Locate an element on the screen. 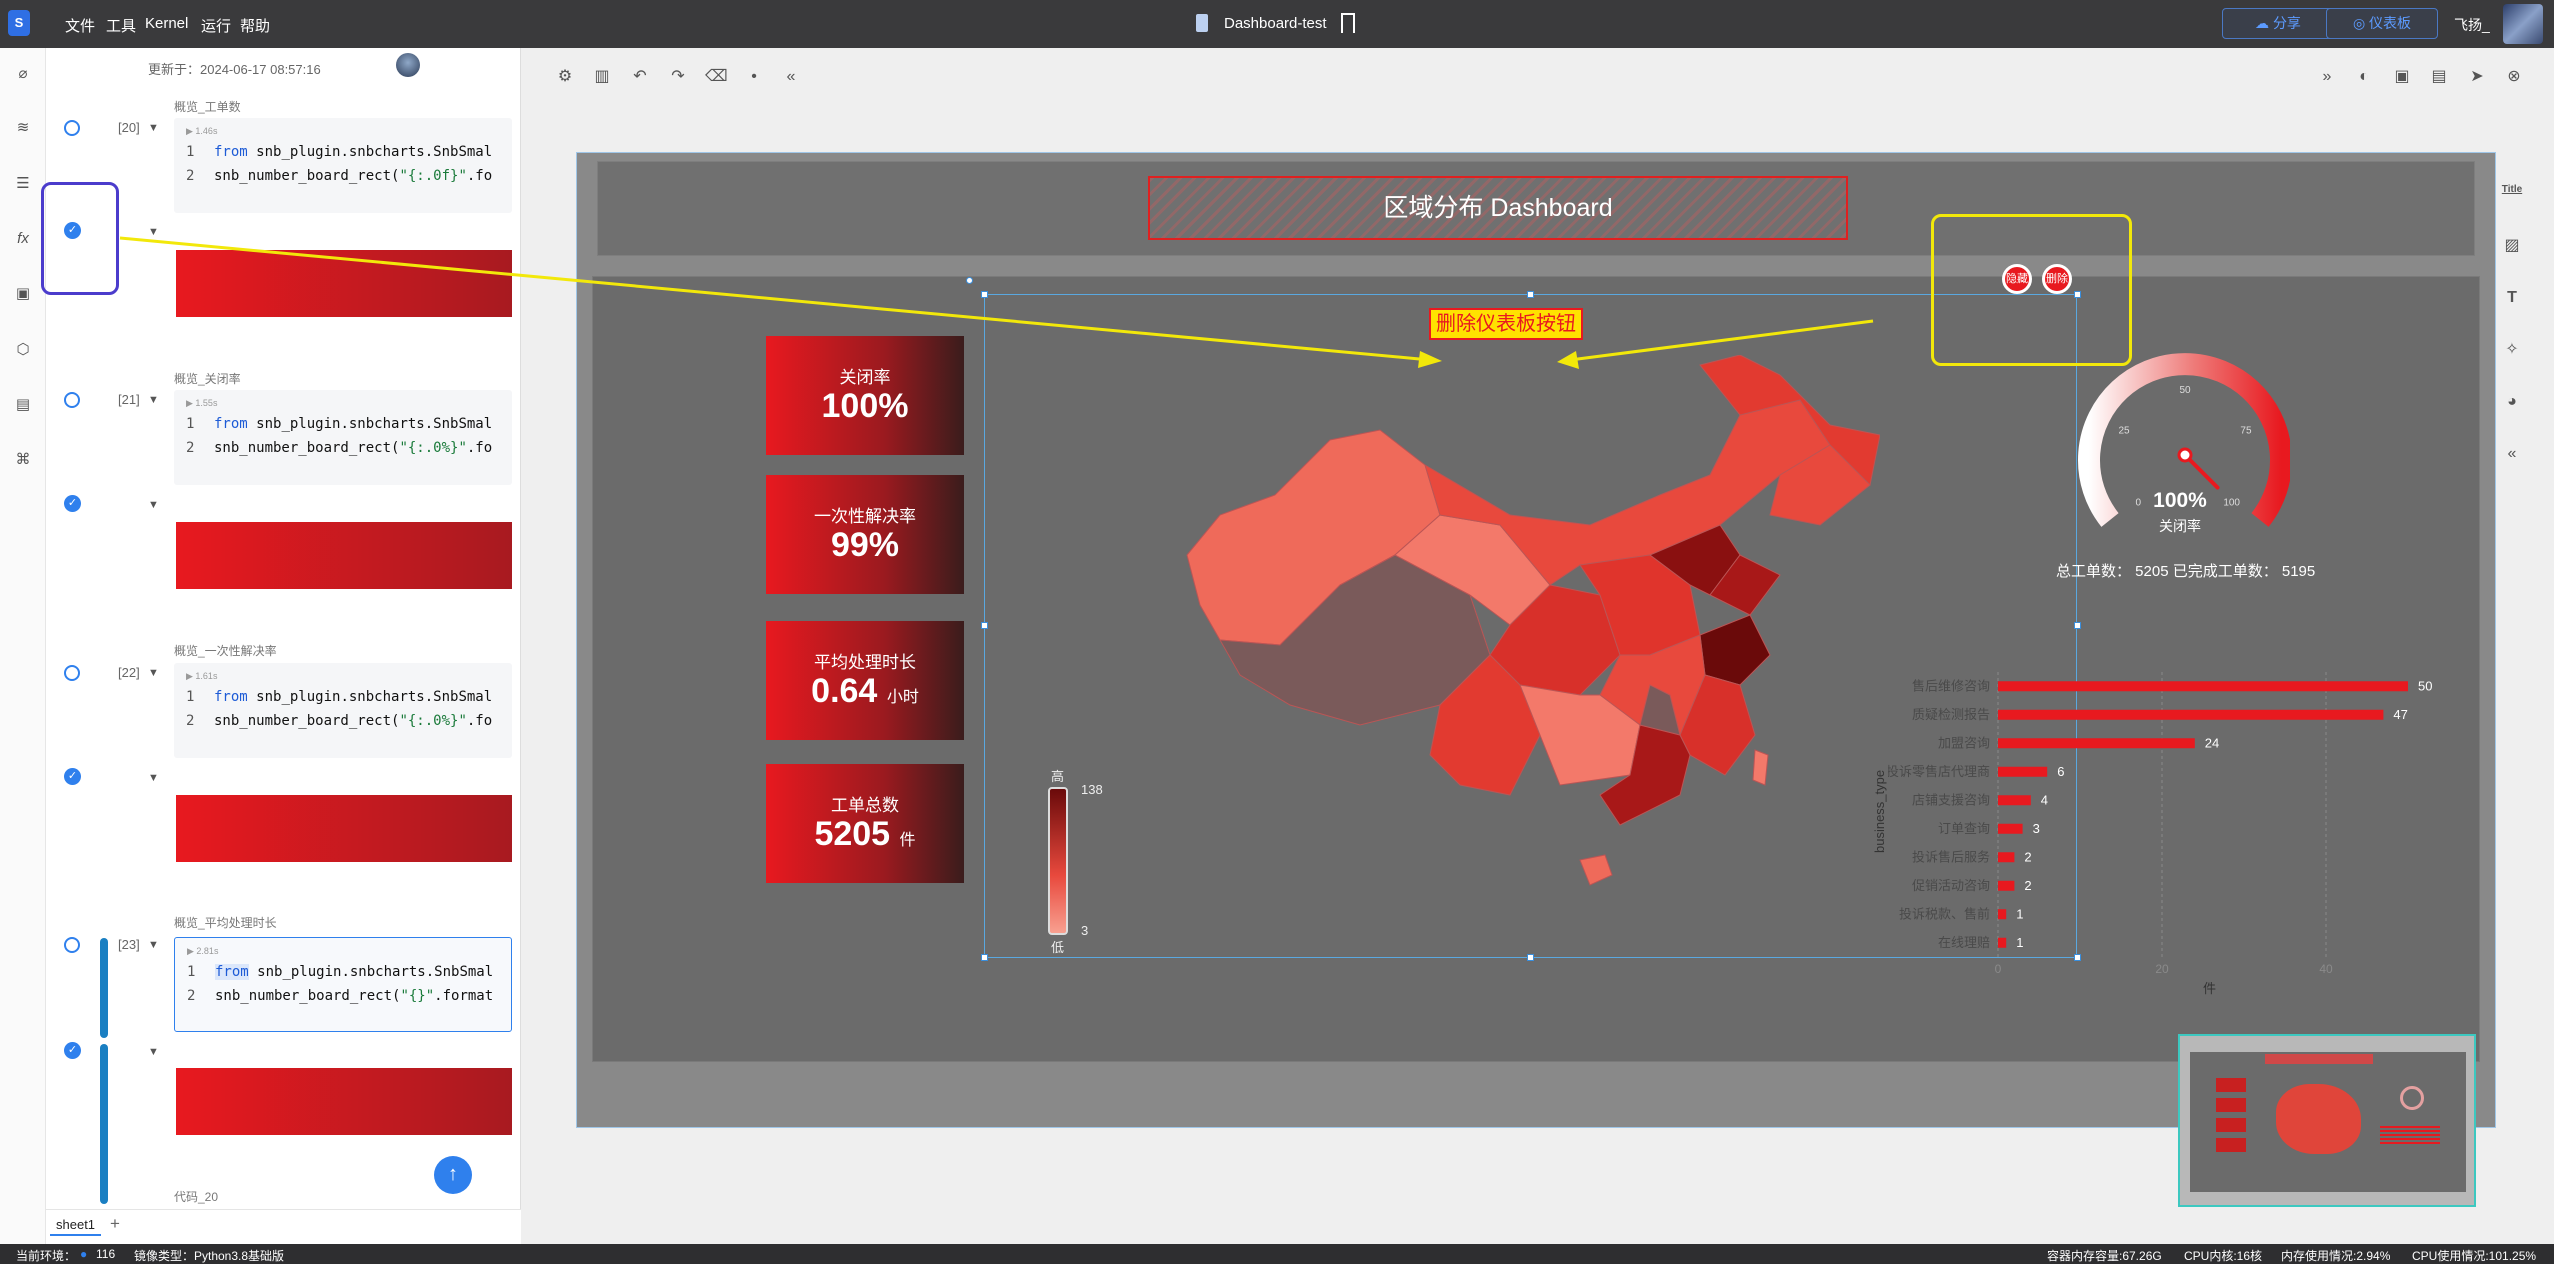  china-region-map is located at coordinates (1530, 627).